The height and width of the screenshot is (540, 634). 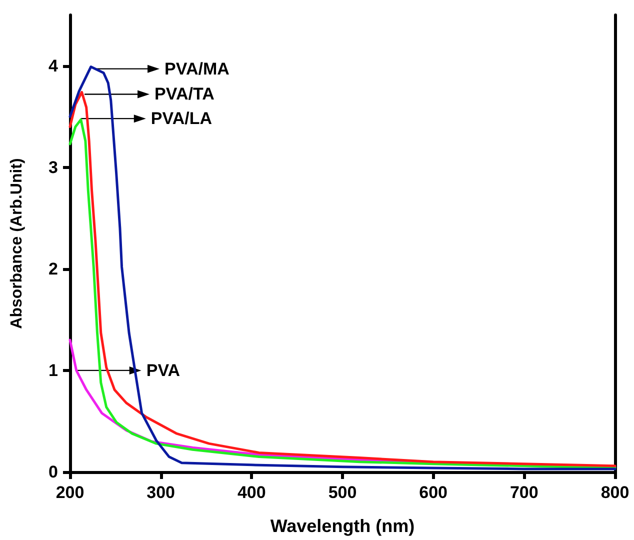 I want to click on x-tick-label: 200, so click(x=70, y=492).